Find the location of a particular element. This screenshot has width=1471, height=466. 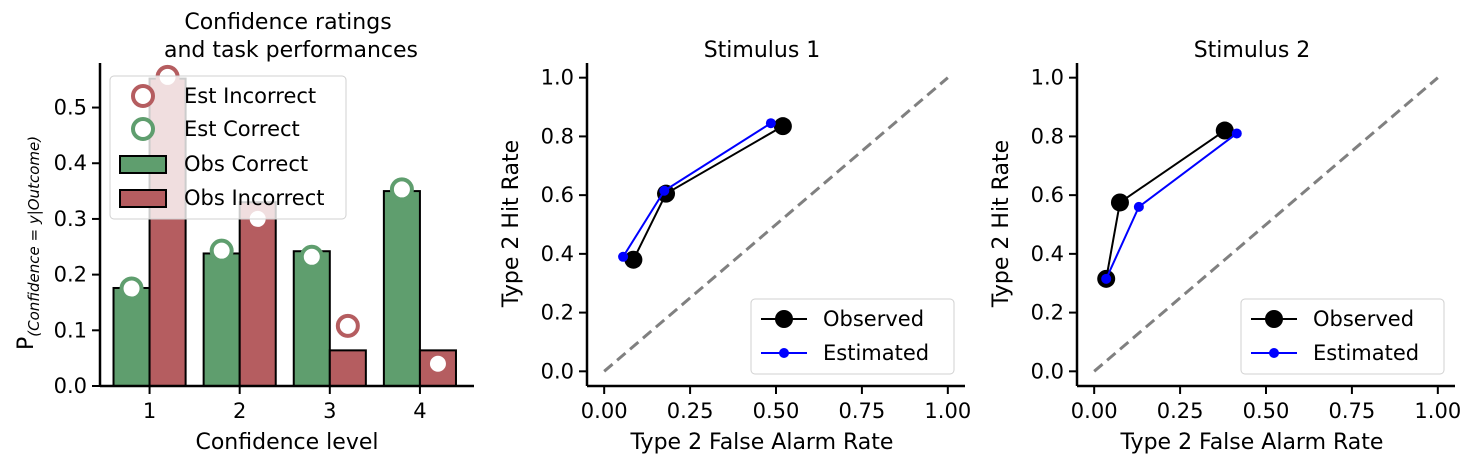

y-tick-label: 0.3 is located at coordinates (70, 219).